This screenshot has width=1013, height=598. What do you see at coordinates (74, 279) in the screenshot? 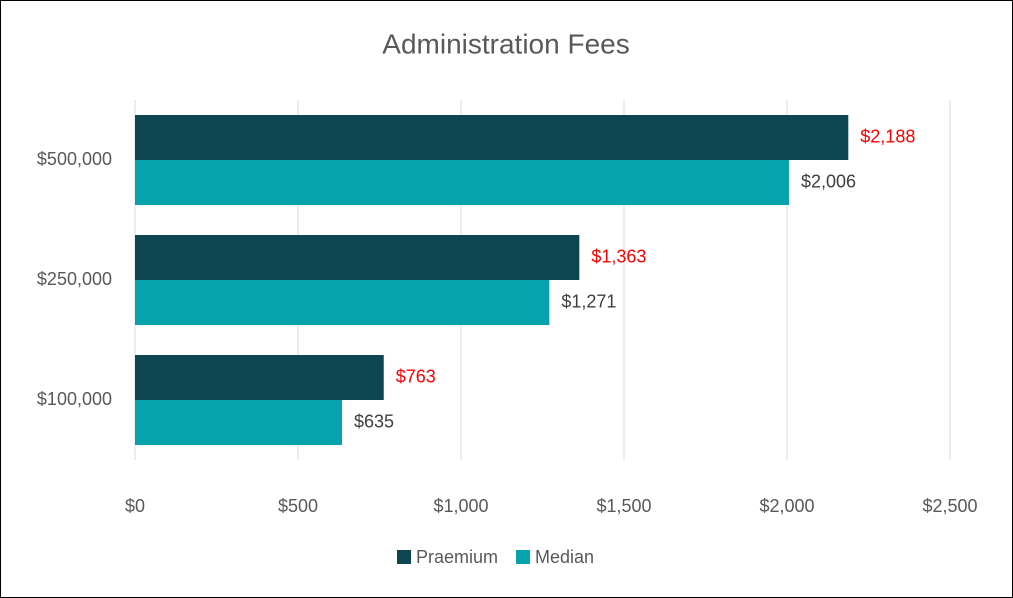
I see `y-tick-label: $250,000` at bounding box center [74, 279].